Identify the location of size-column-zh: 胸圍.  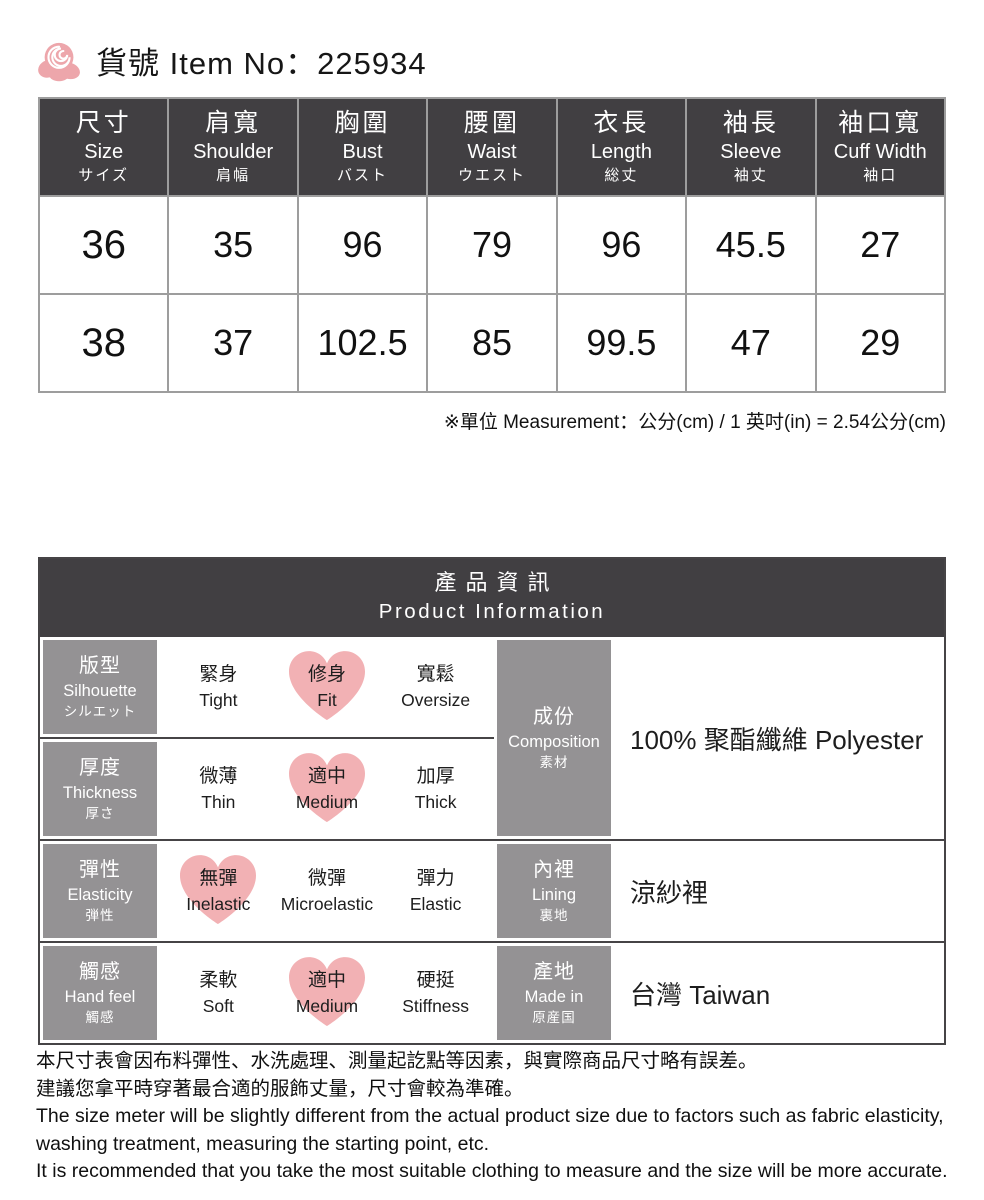
(362, 122).